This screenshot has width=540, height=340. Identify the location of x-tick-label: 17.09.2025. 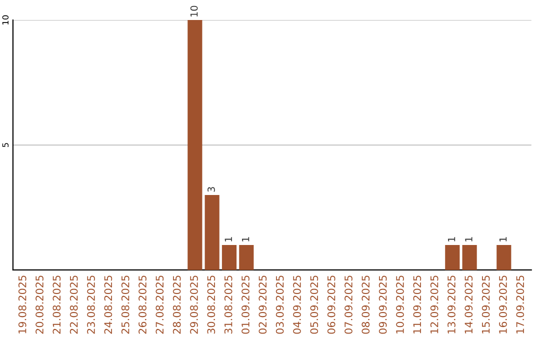
(520, 305).